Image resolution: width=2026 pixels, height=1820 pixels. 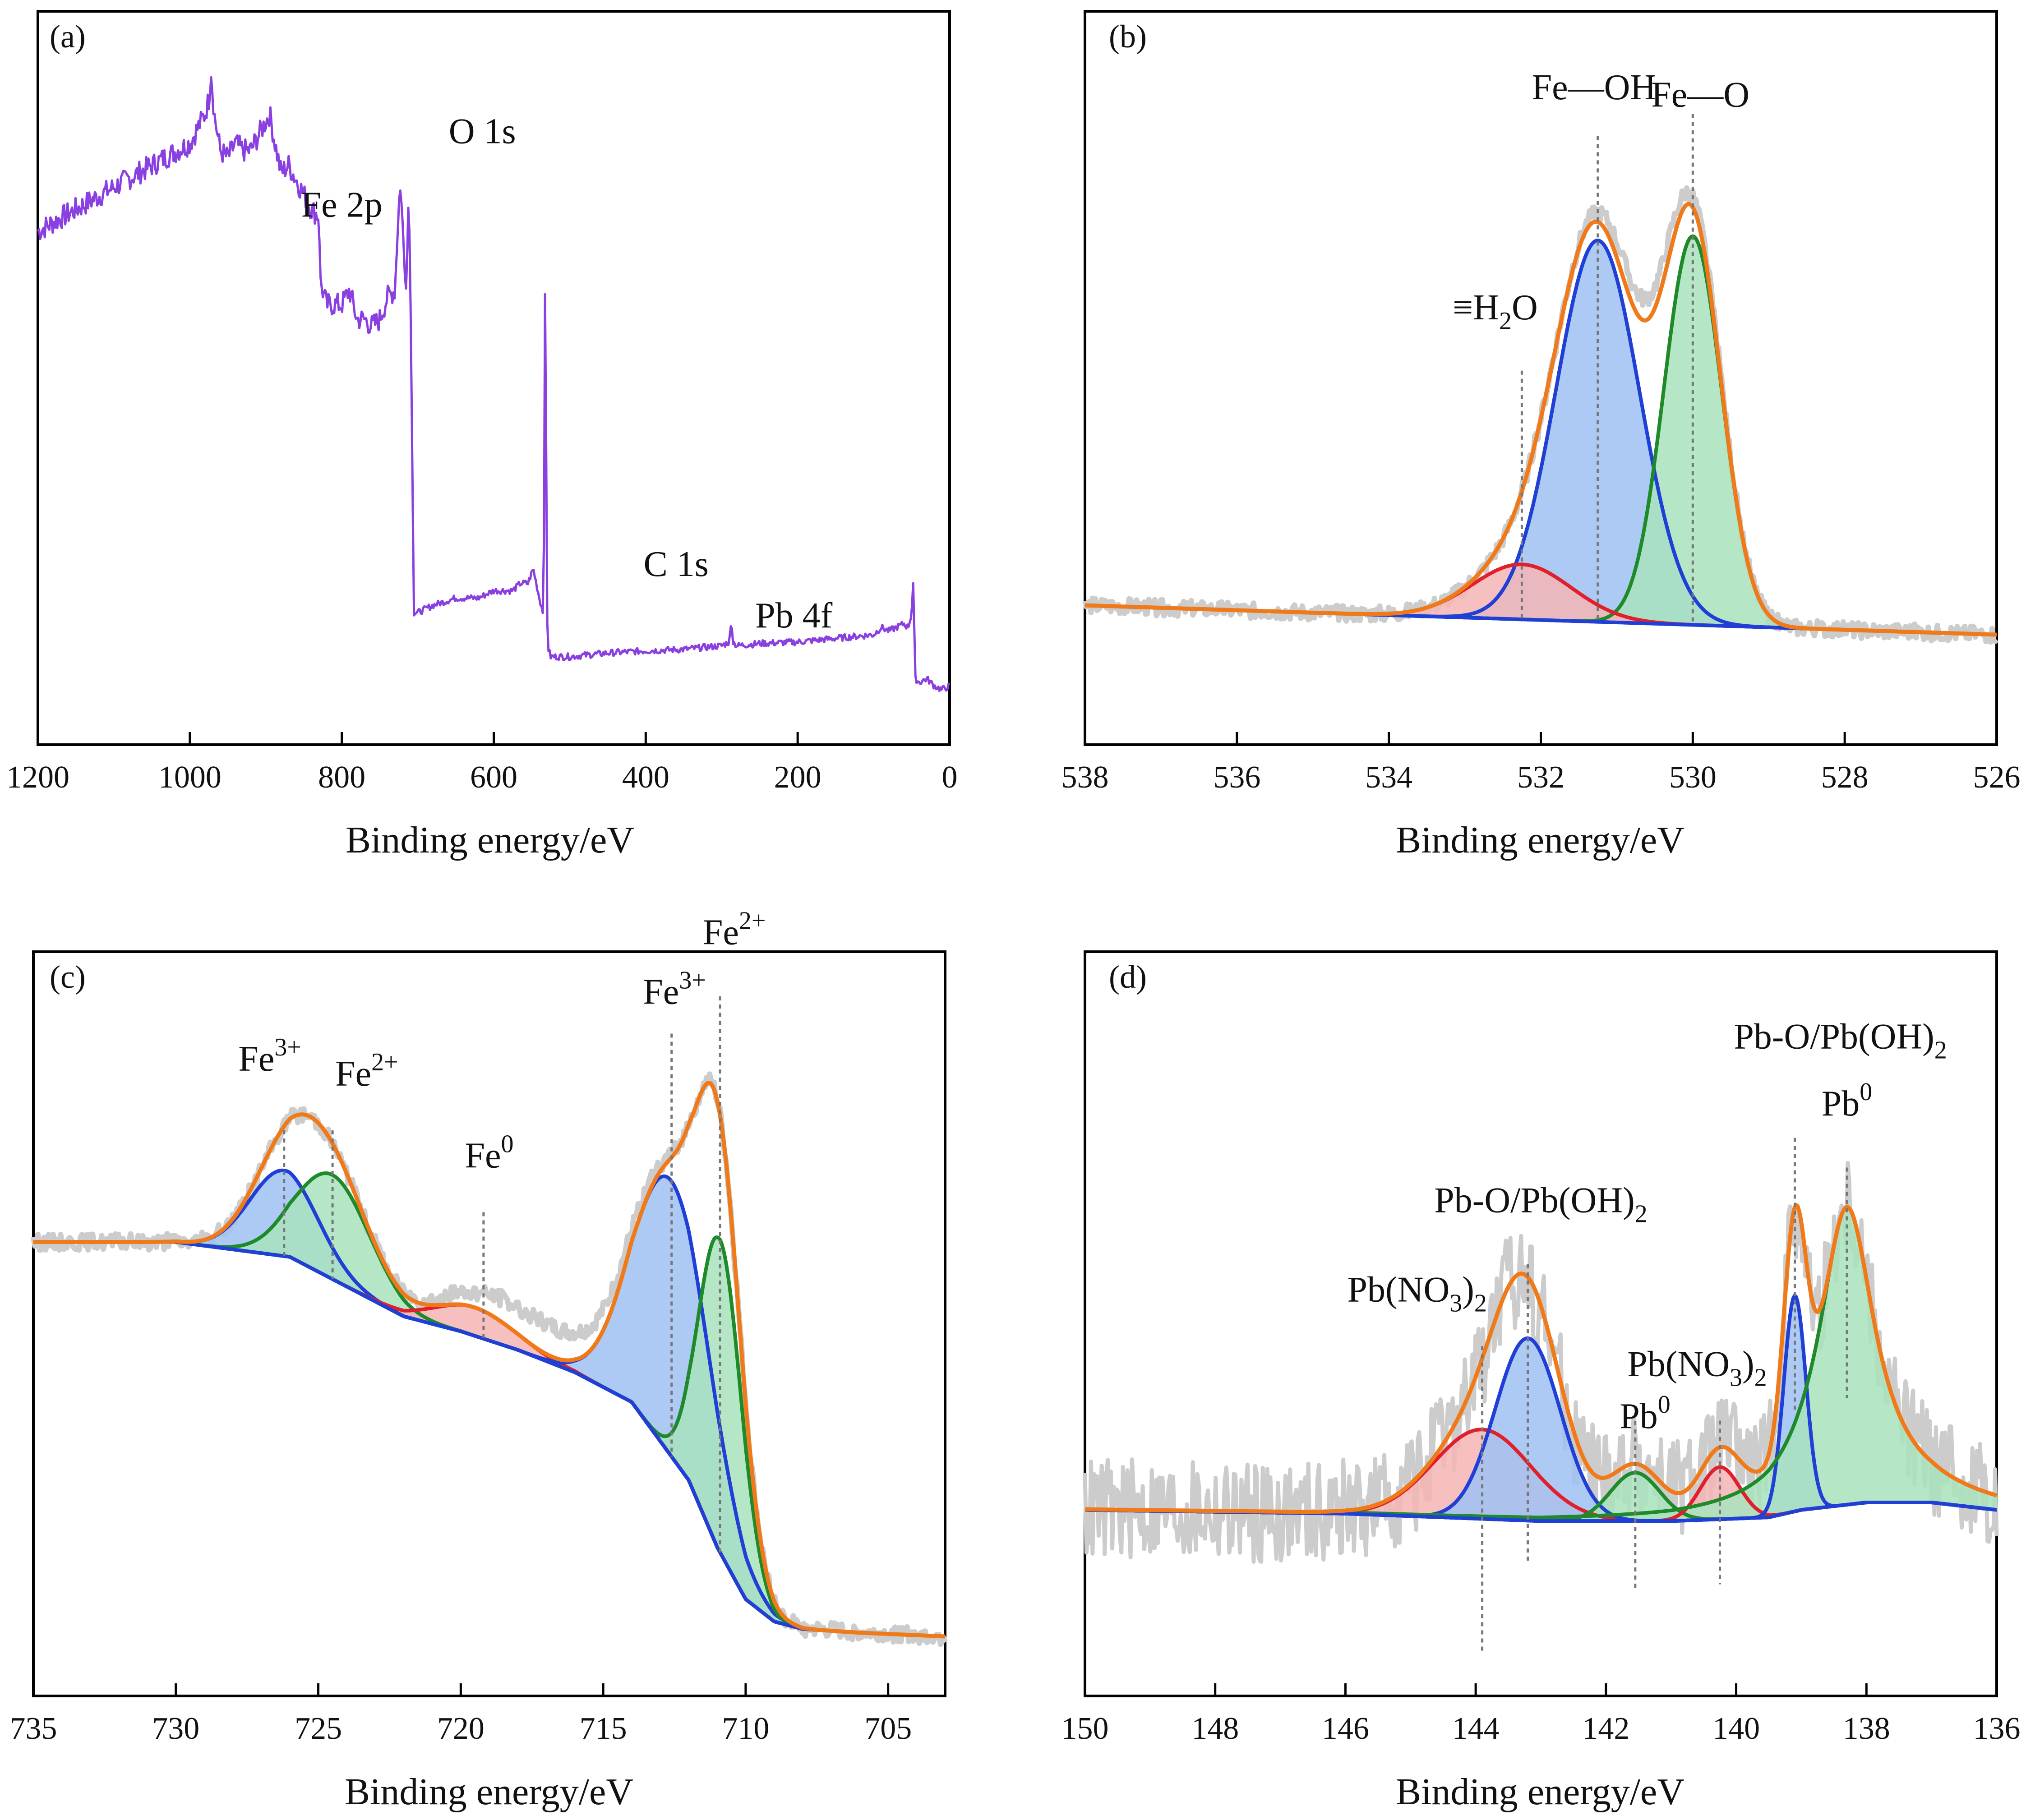 I want to click on panel-a-peak-label: Pb 4f, so click(x=793, y=616).